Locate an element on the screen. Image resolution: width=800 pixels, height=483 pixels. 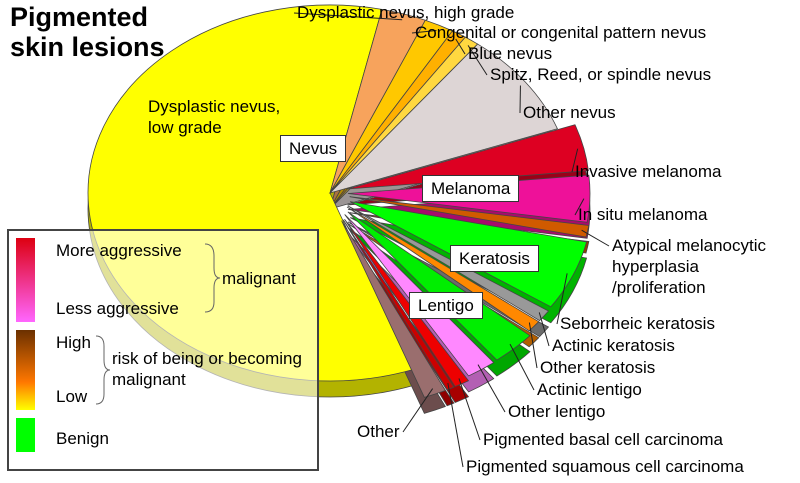
slice-label: Blue nevus is located at coordinates (510, 53).